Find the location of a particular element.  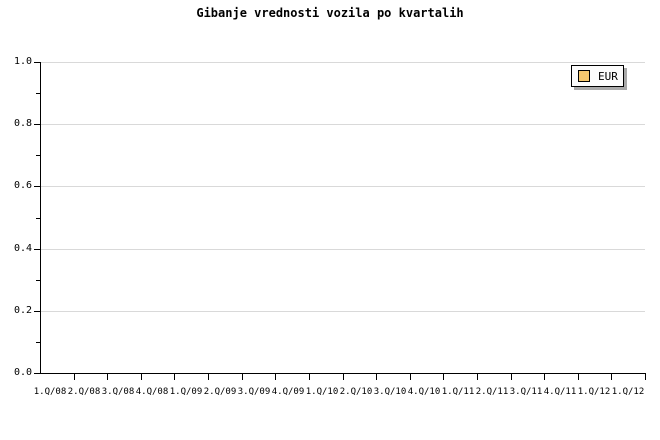

chart-title: Gibanje vrednosti vozila po kvartalih is located at coordinates (330, 13).